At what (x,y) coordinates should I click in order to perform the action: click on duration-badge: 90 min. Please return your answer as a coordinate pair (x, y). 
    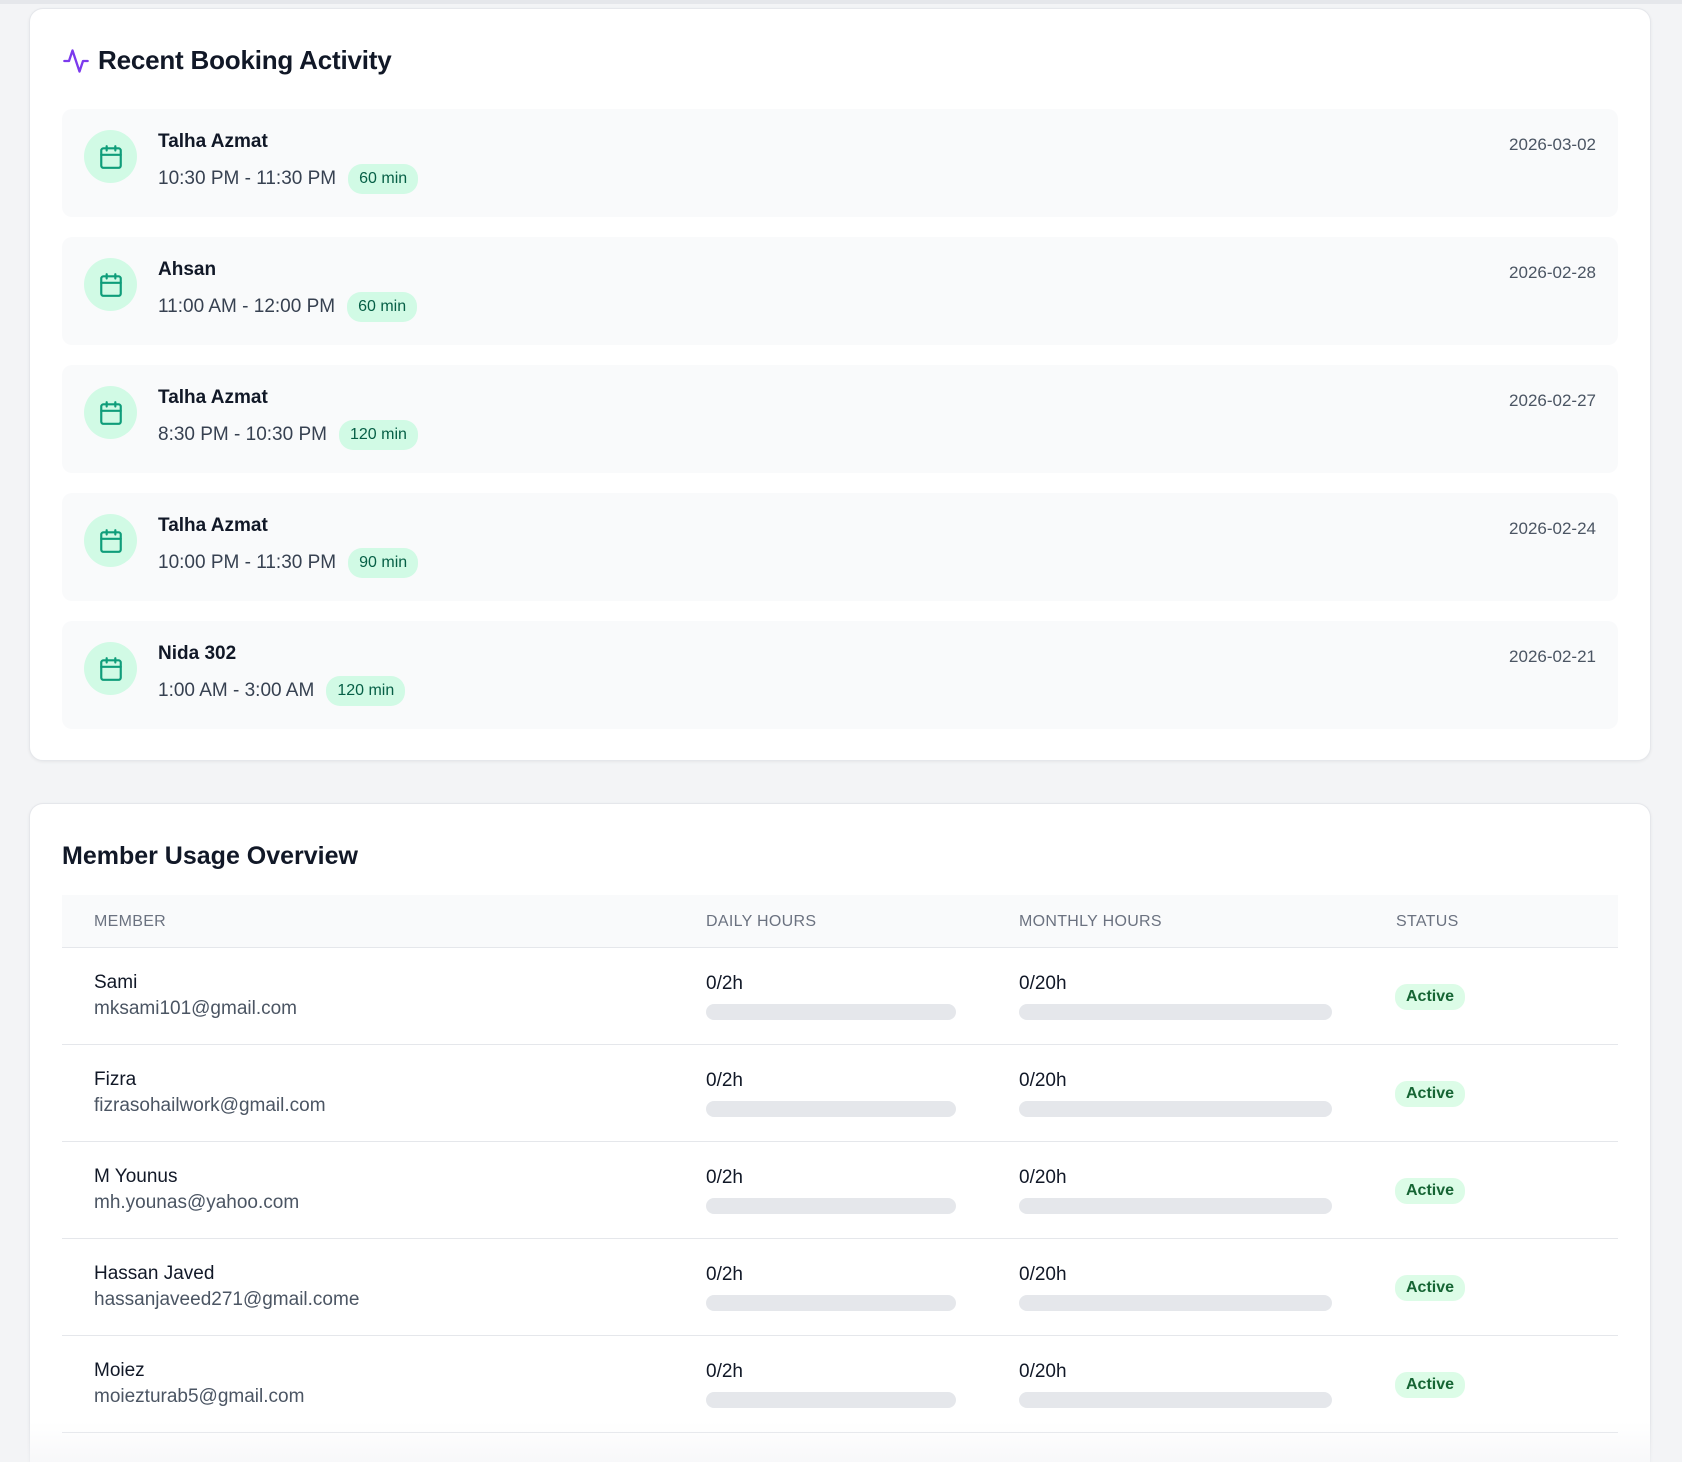
    Looking at the image, I should click on (383, 563).